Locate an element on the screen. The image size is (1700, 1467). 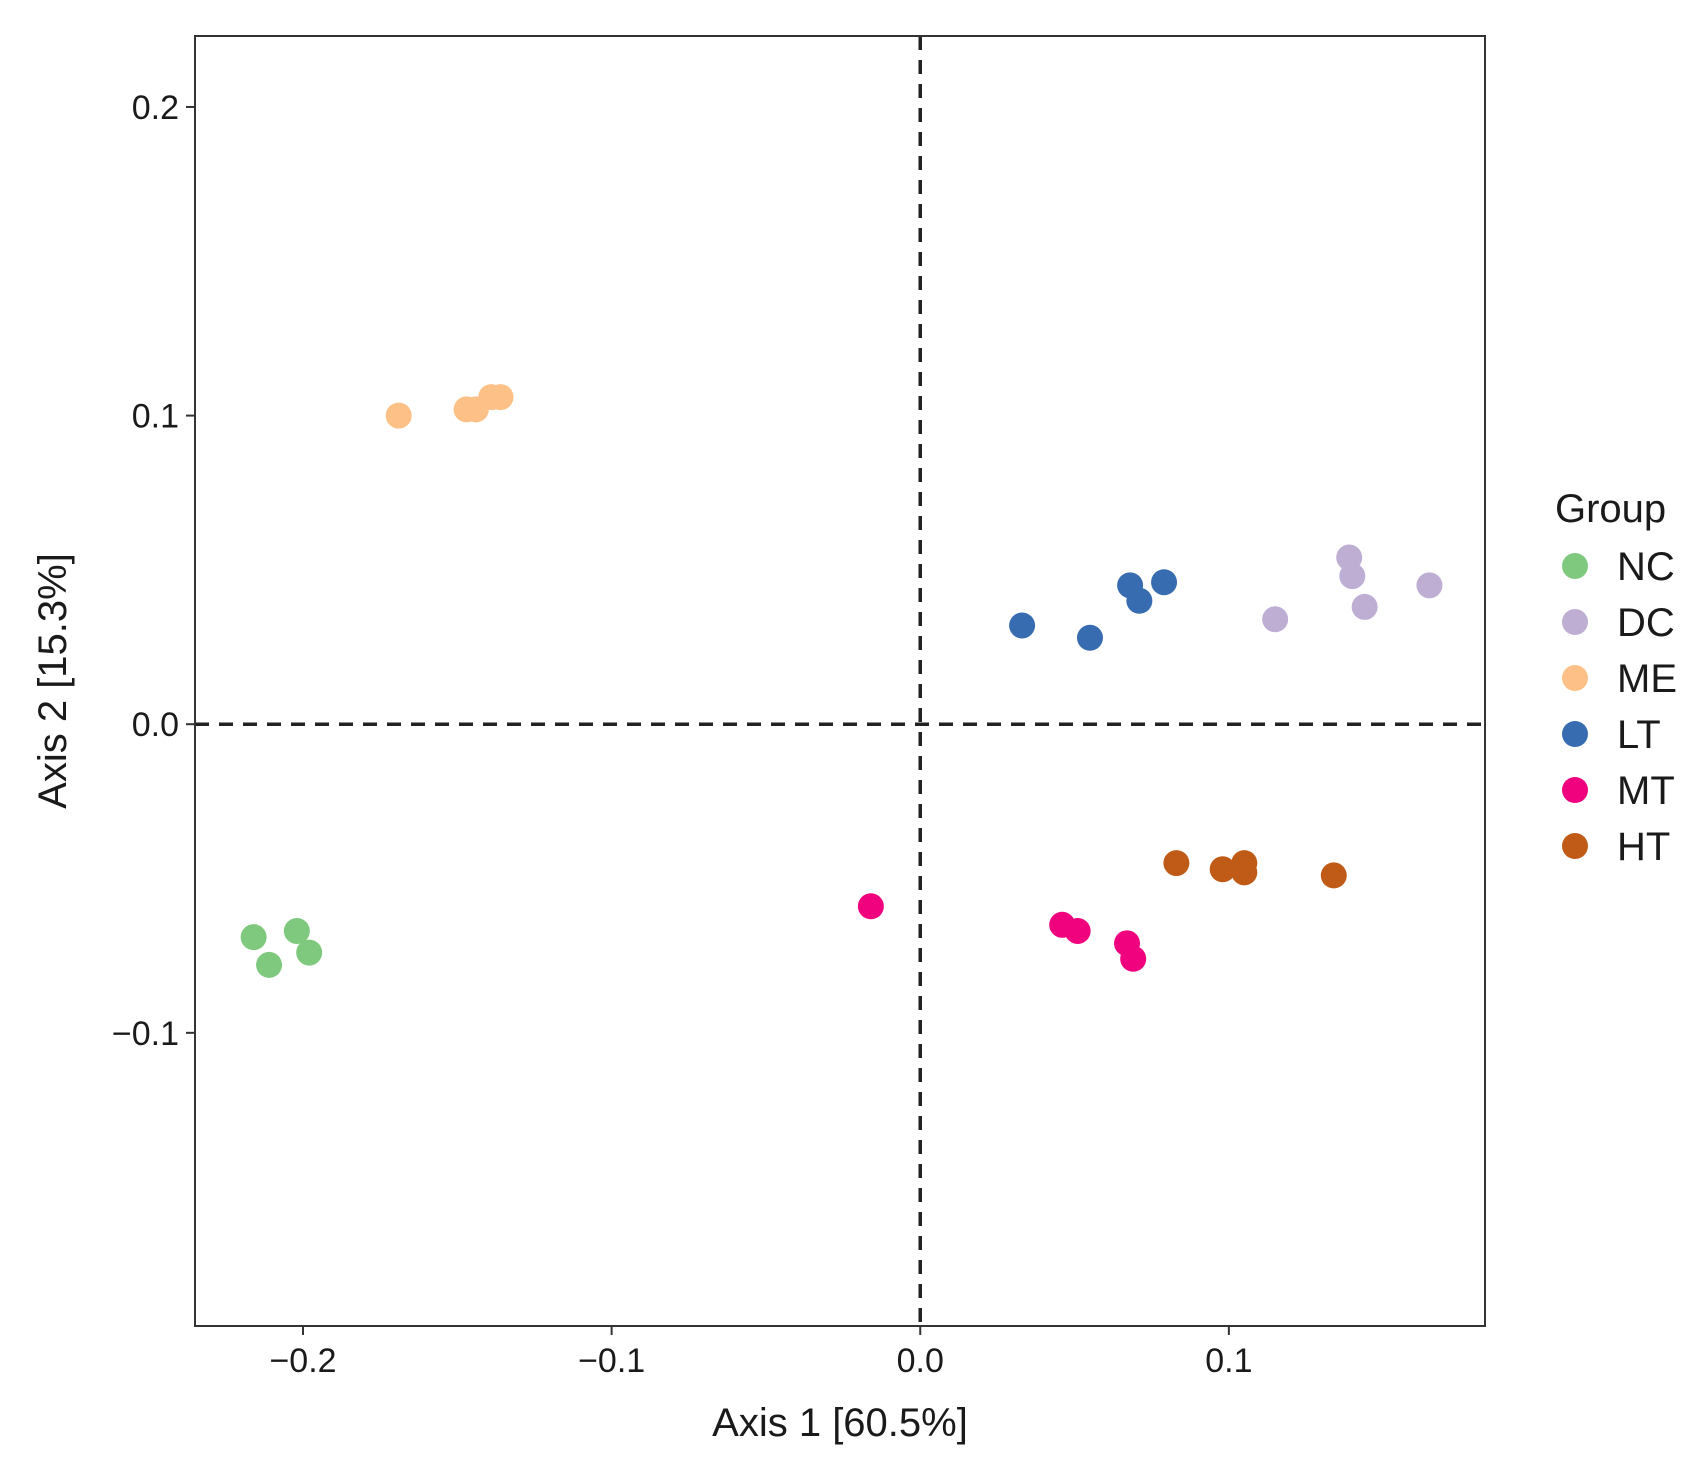
x-axis-title: Axis 1 [60.5%] is located at coordinates (840, 1423).